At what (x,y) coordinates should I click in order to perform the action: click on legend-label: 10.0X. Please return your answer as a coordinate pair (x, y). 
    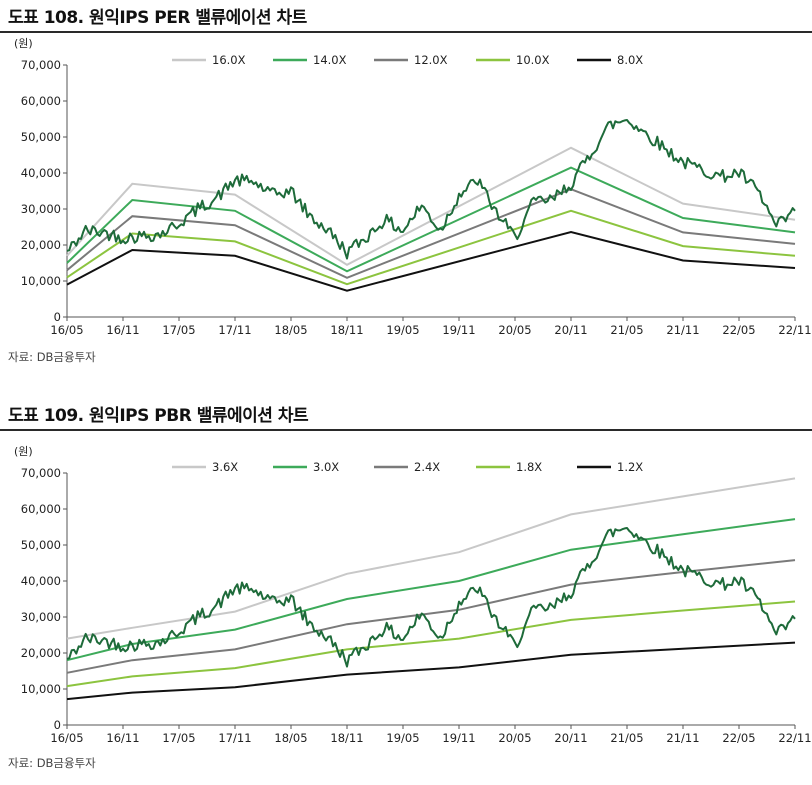
    Looking at the image, I should click on (533, 60).